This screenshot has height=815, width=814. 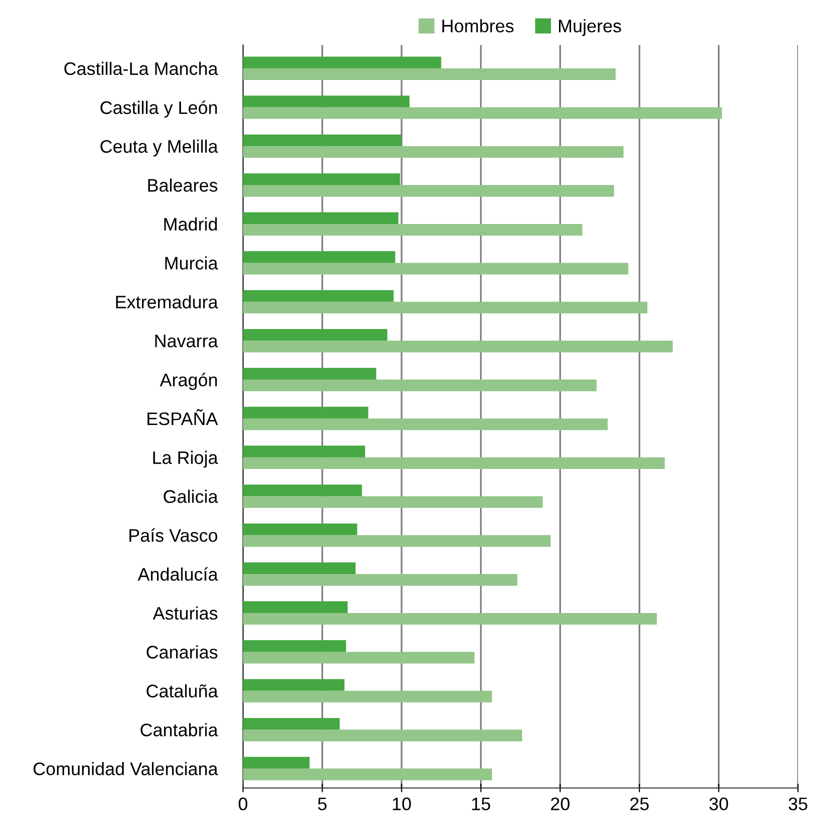 What do you see at coordinates (159, 148) in the screenshot?
I see `y-tick-label: Ceuta y Melilla` at bounding box center [159, 148].